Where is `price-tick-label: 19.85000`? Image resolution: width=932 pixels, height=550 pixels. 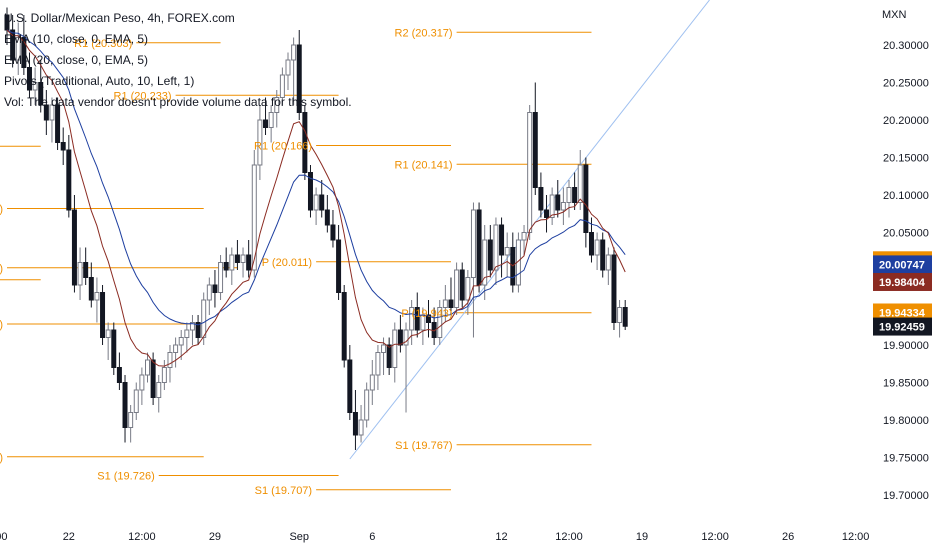
price-tick-label: 19.85000 is located at coordinates (906, 384).